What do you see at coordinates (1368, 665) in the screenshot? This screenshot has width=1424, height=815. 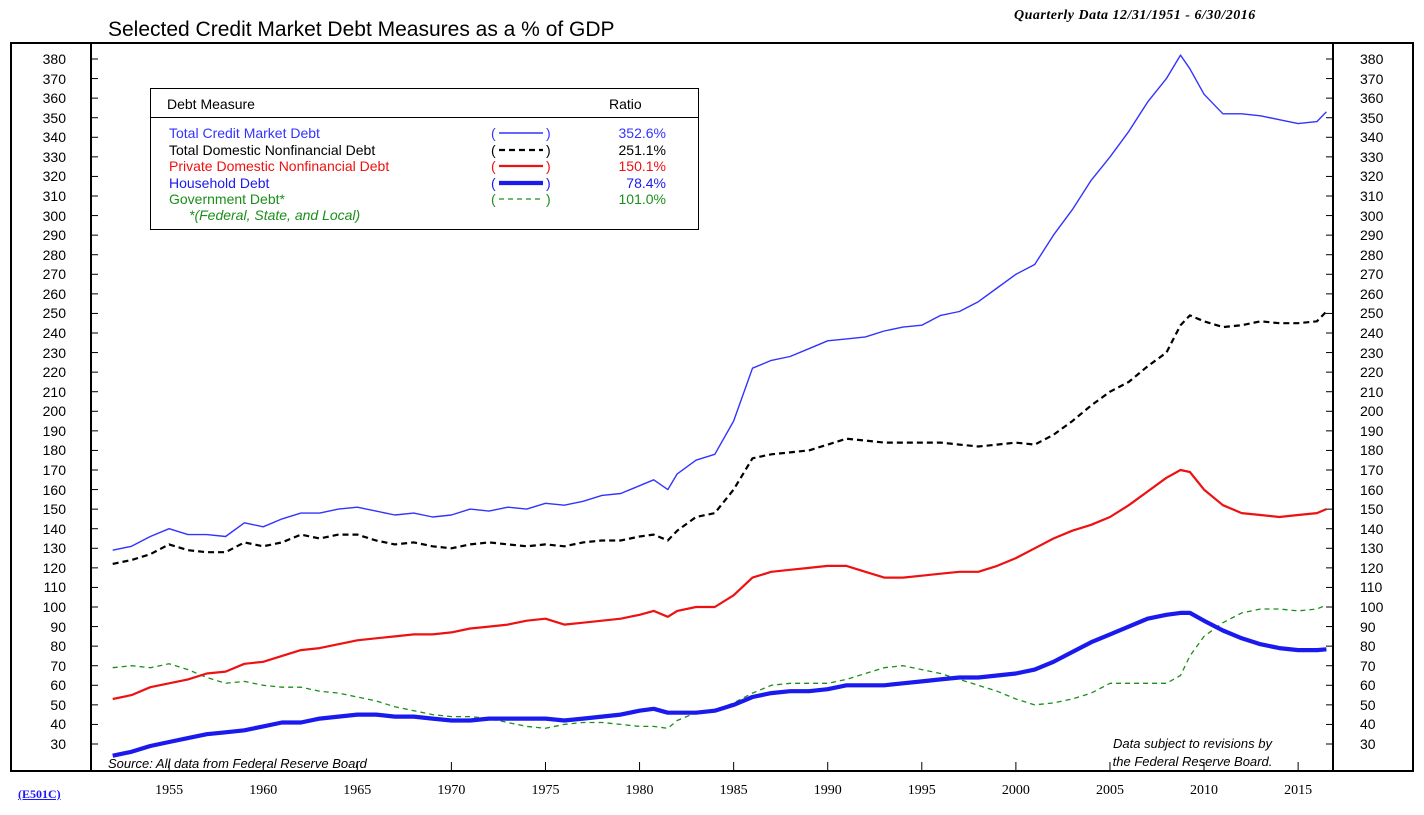 I see `y-tick-label-right: 70` at bounding box center [1368, 665].